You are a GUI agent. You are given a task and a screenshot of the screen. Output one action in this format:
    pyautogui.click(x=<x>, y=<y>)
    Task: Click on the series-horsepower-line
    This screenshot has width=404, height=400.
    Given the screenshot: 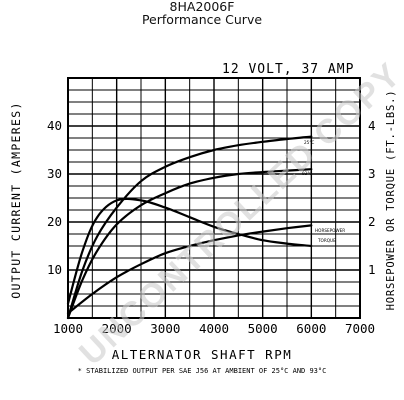 What is the action you would take?
    pyautogui.click(x=189, y=269)
    